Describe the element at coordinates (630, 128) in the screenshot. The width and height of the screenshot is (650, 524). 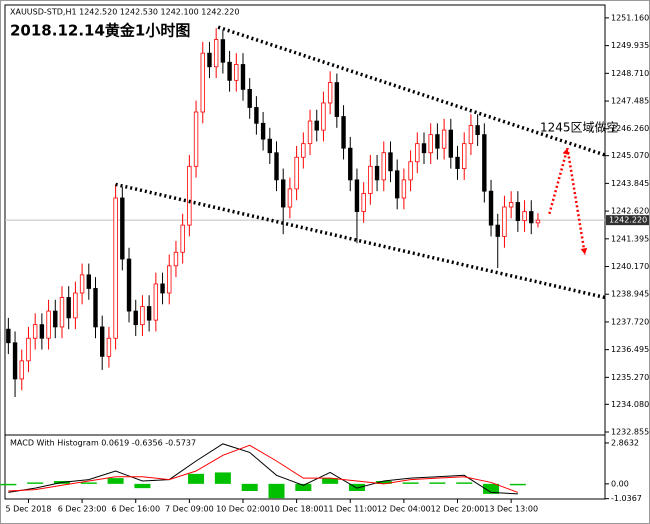
I see `y-tick-label: 1246.260` at that location.